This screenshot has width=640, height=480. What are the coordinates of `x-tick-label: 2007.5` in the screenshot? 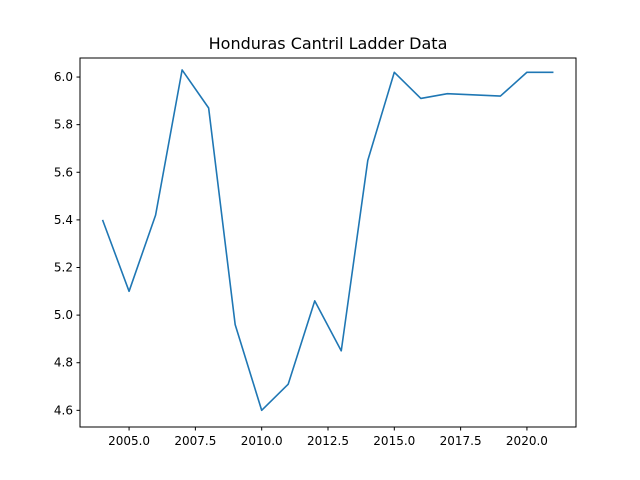 It's located at (195, 441).